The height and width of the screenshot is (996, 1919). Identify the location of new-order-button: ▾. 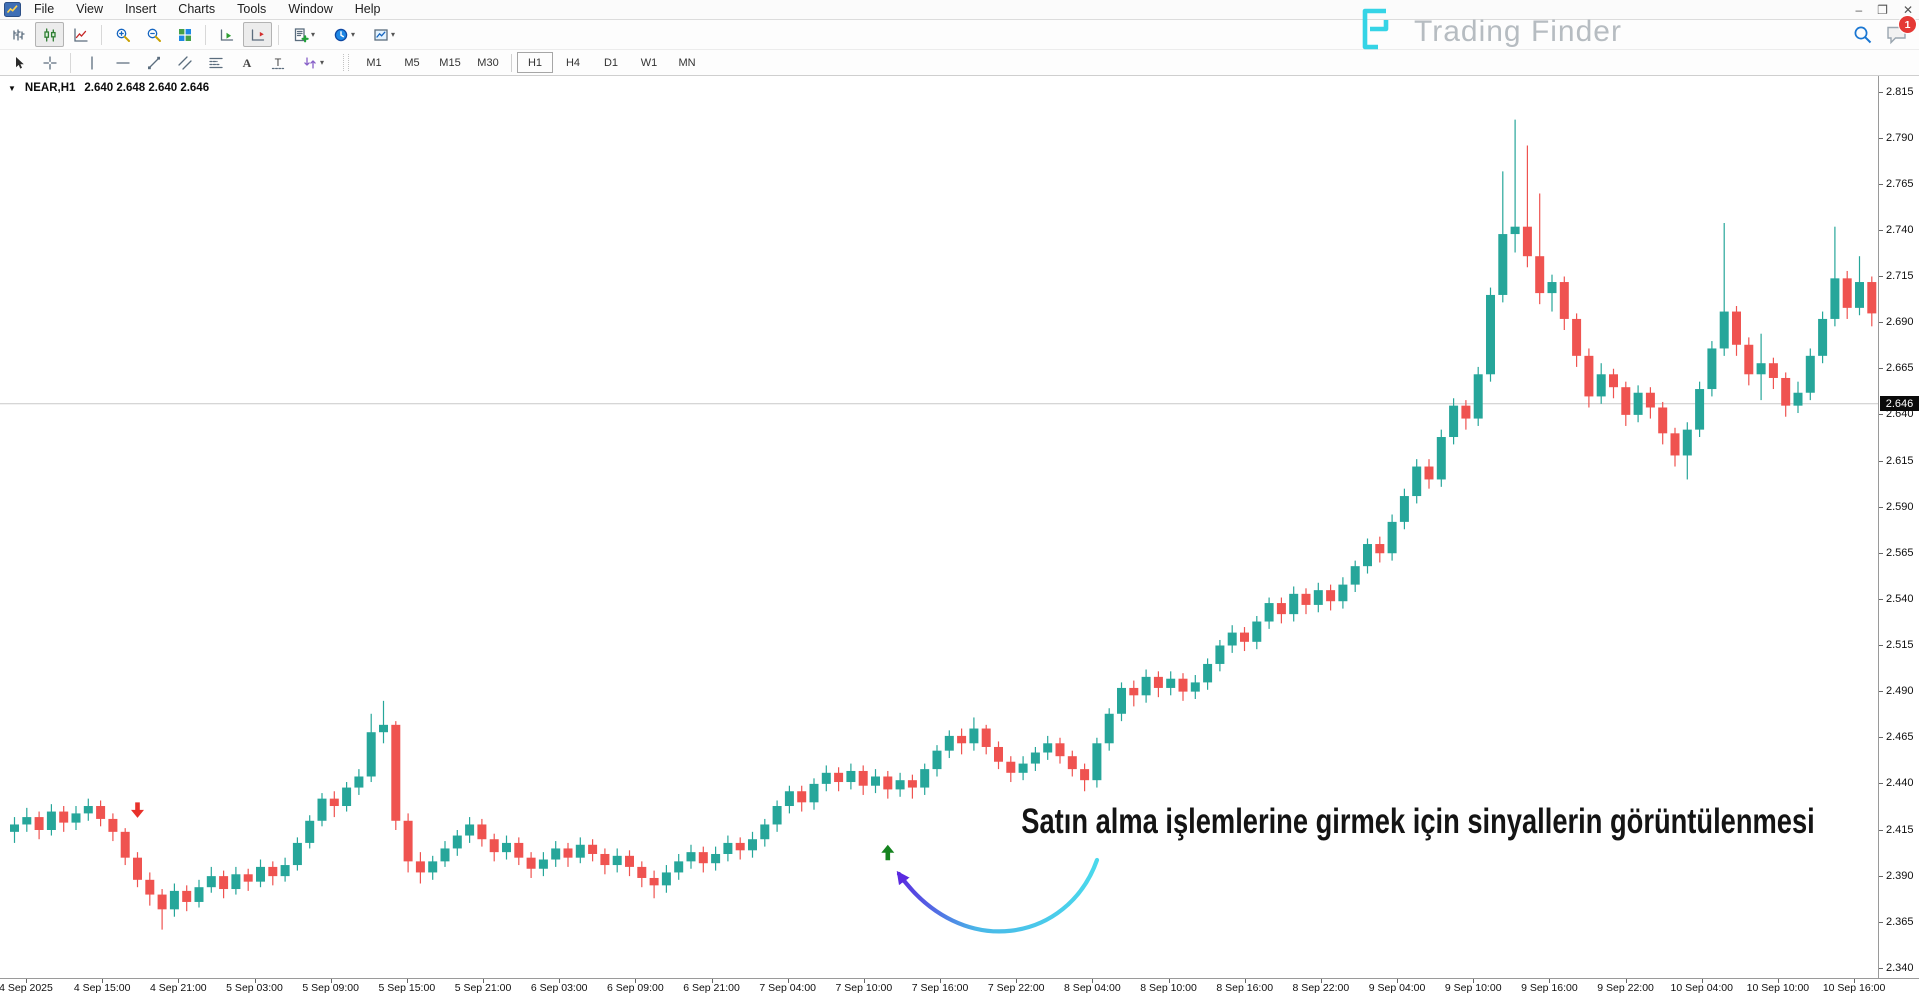
(304, 34).